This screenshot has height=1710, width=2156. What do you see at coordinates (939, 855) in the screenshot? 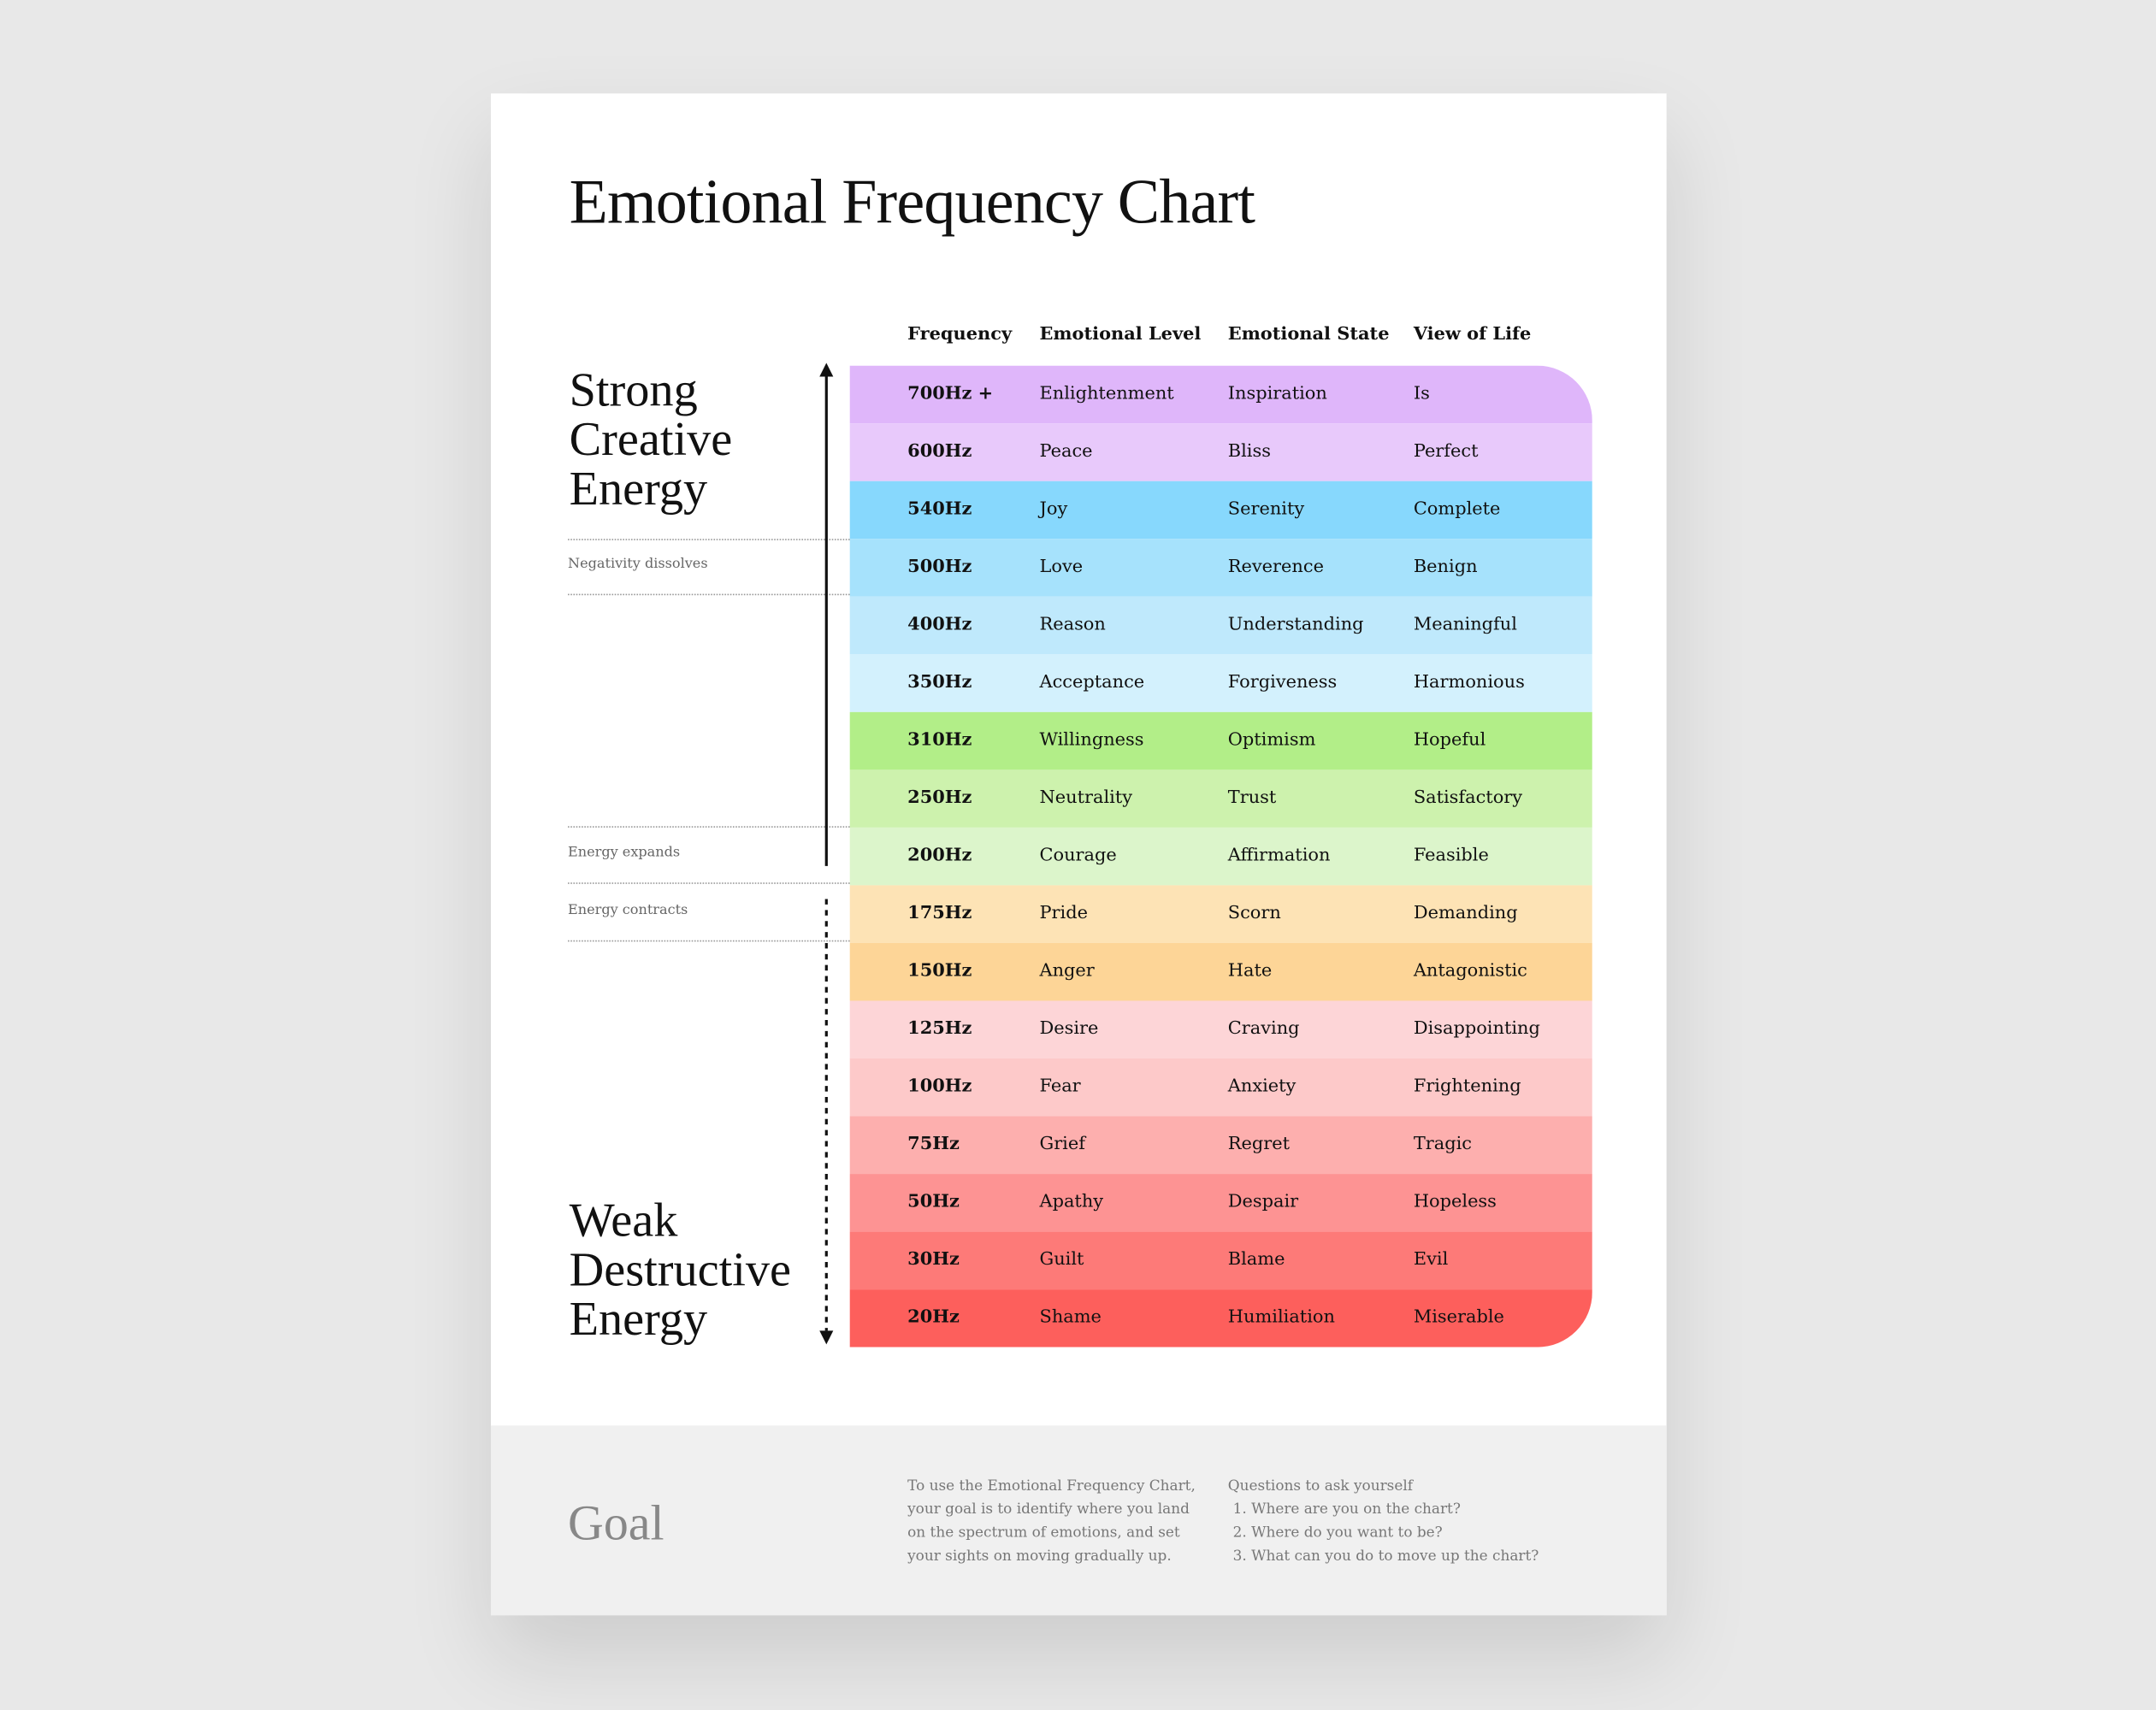
I see `frequency-cell: 200Hz` at bounding box center [939, 855].